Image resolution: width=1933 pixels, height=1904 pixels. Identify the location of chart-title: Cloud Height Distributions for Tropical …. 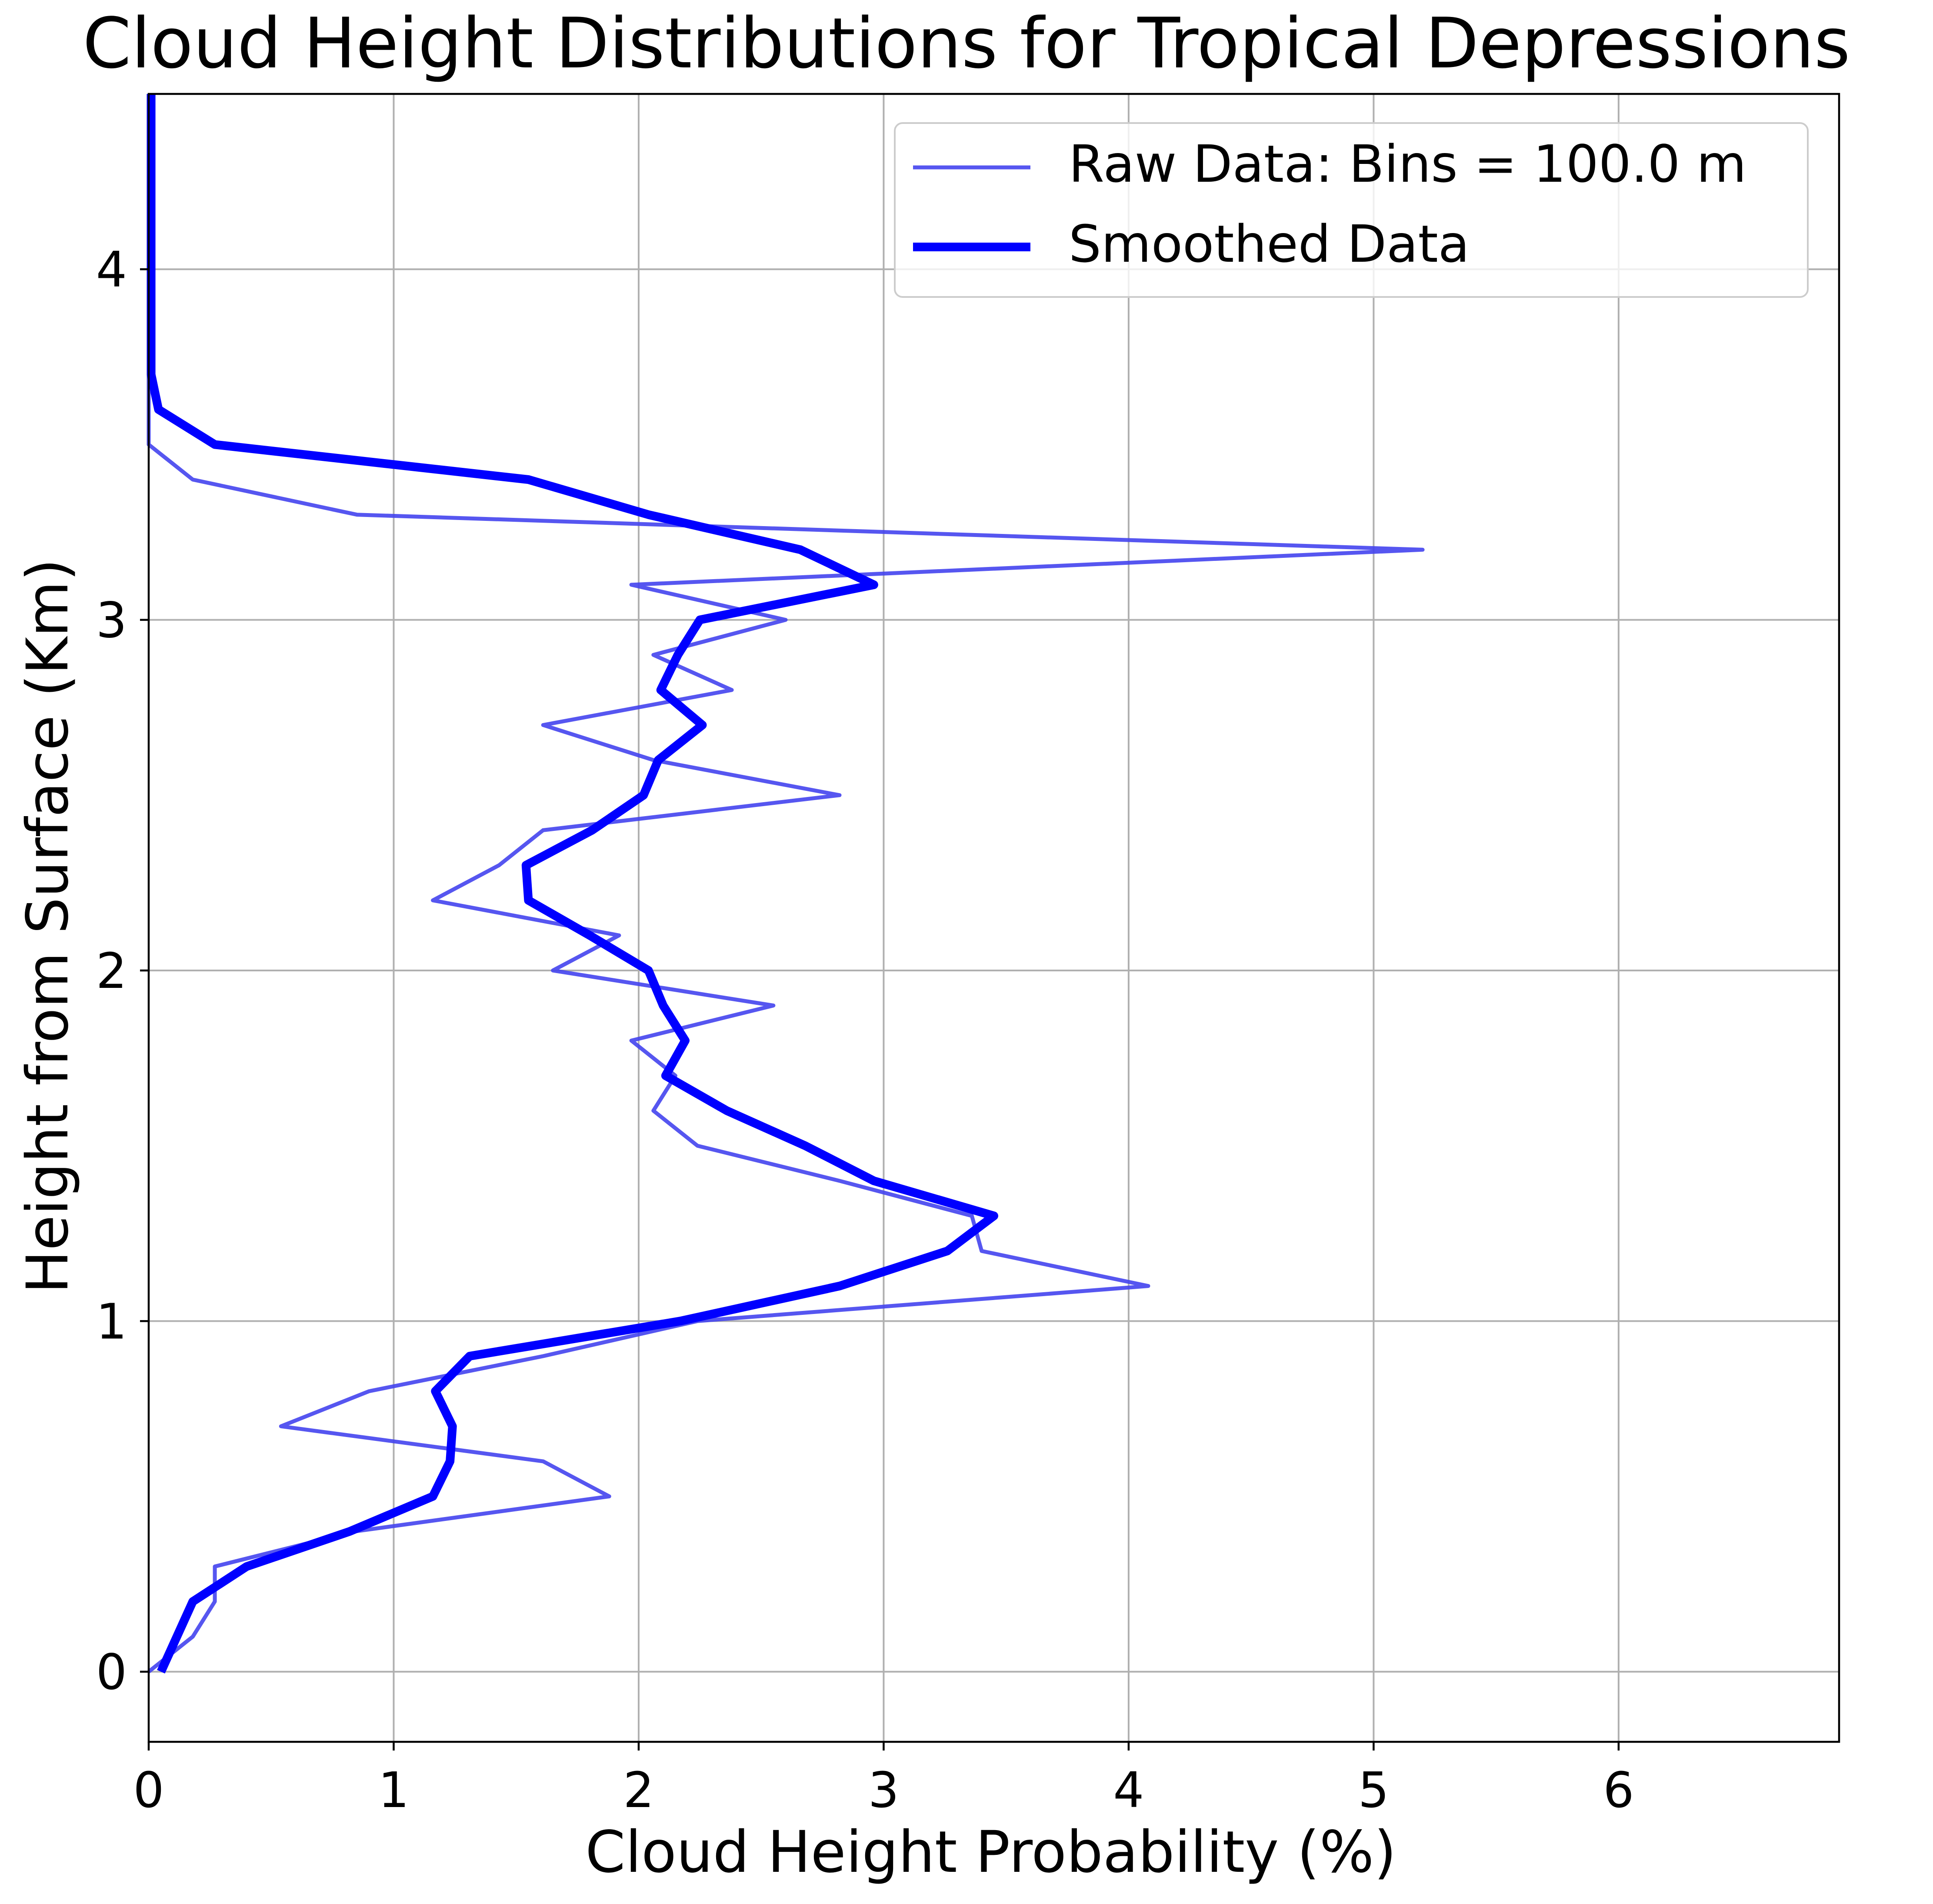
(966, 43).